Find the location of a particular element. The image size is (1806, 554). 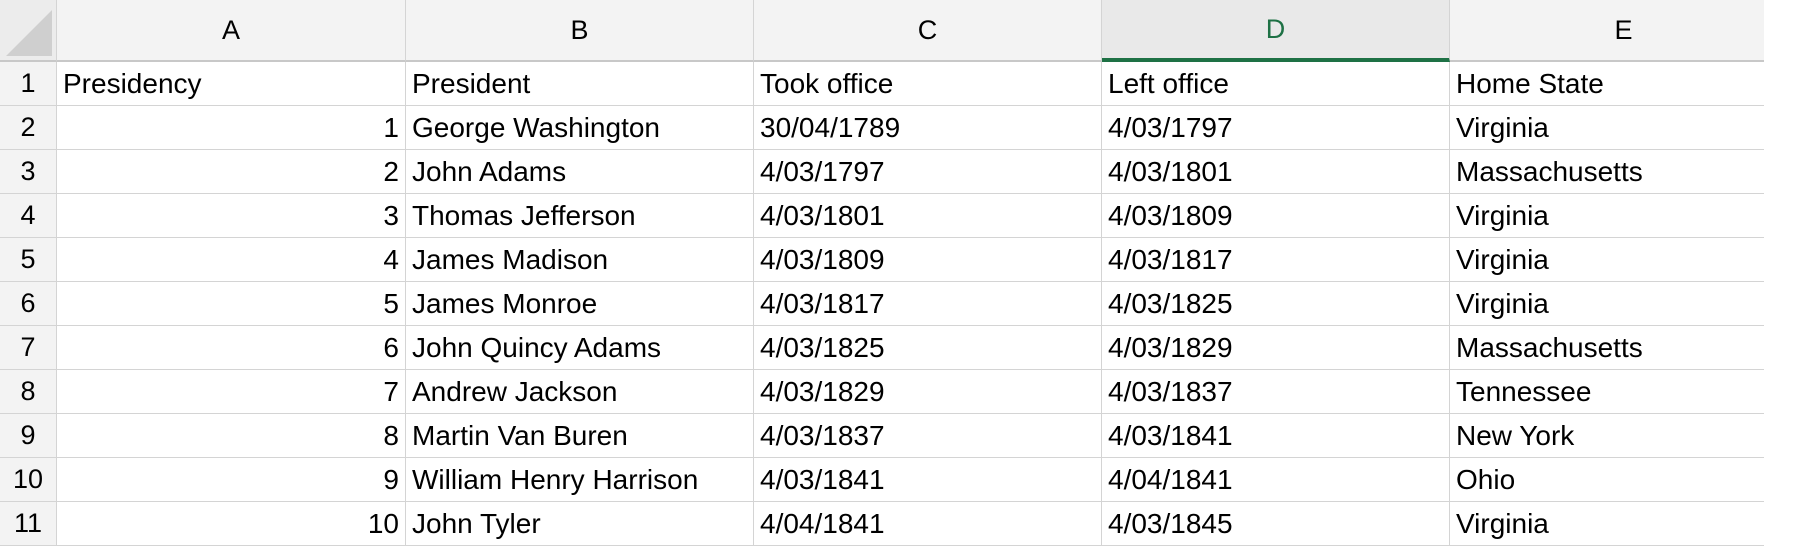

cell-president: John Adams is located at coordinates (580, 172).